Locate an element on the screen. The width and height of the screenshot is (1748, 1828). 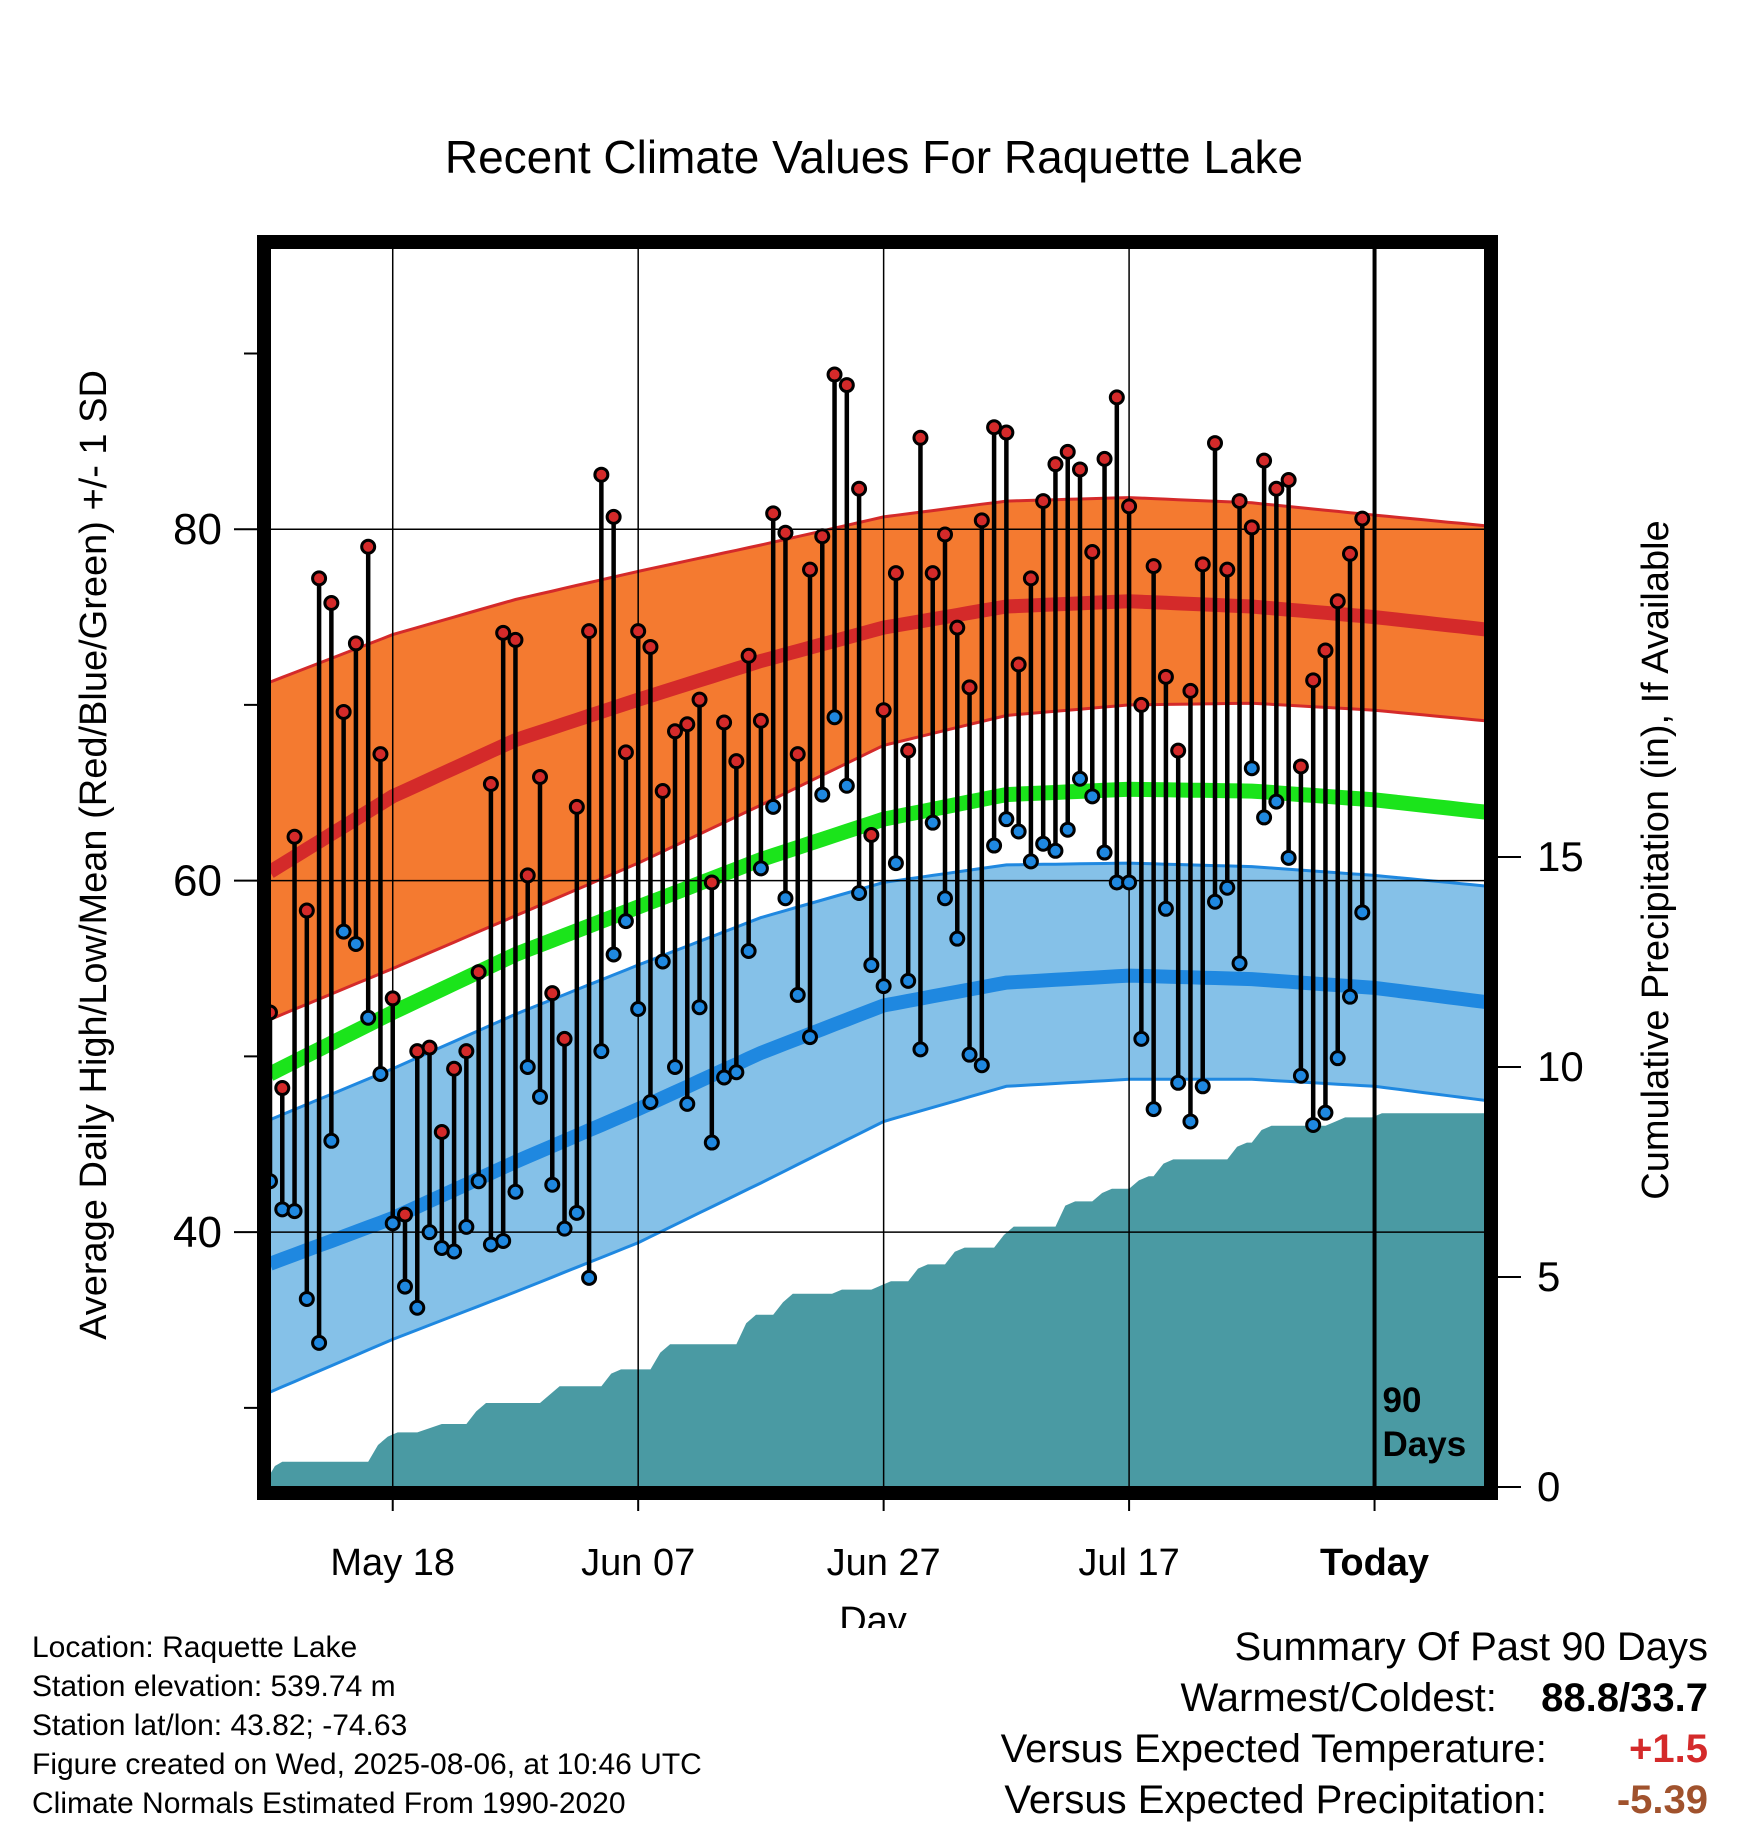
temp-label: Versus Expected Temperature: is located at coordinates (1273, 1749).